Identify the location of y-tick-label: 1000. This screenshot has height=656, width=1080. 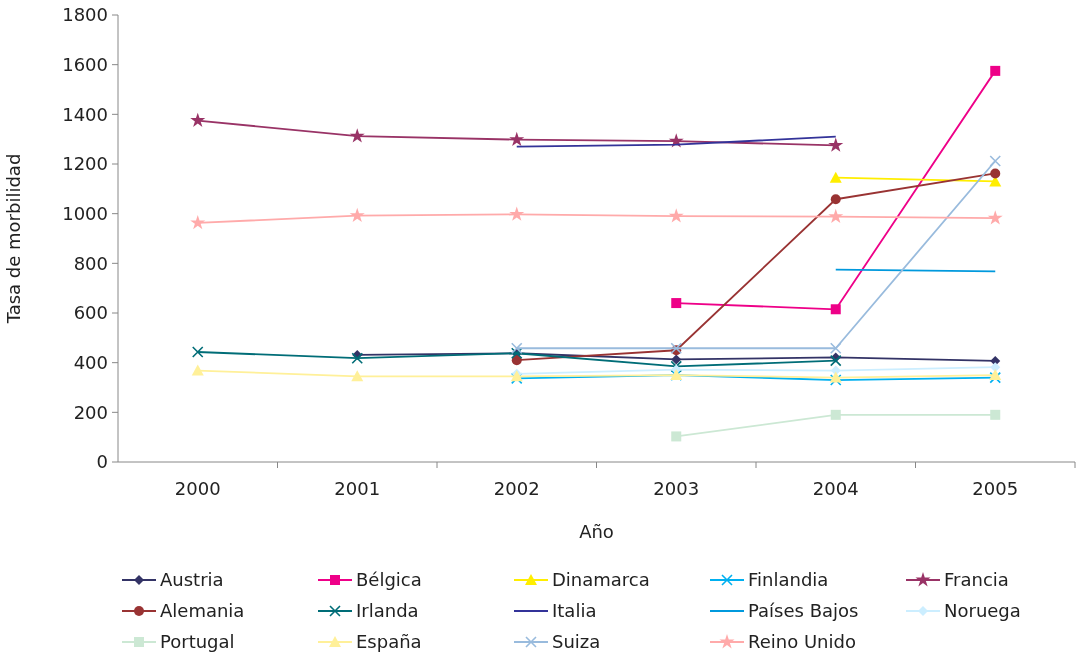
(85, 213).